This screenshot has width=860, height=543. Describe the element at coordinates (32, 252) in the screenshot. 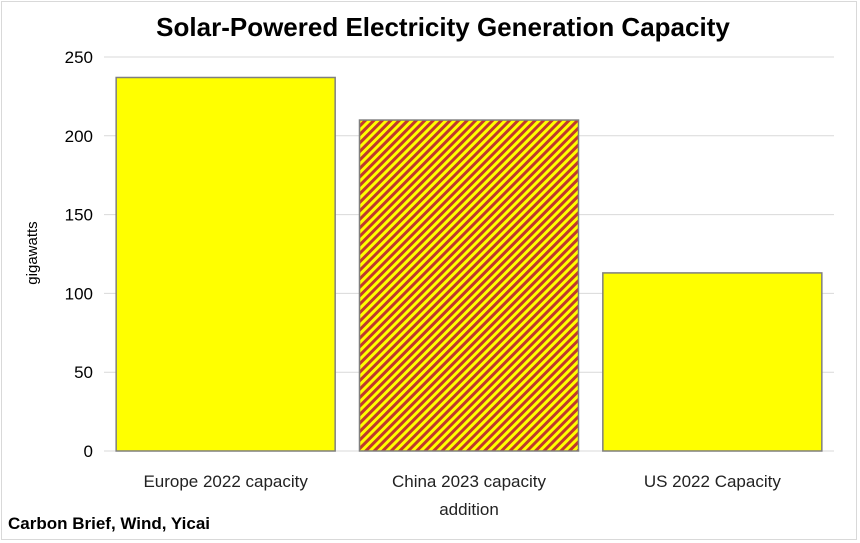

I see `y-axis-label: gigawatts` at that location.